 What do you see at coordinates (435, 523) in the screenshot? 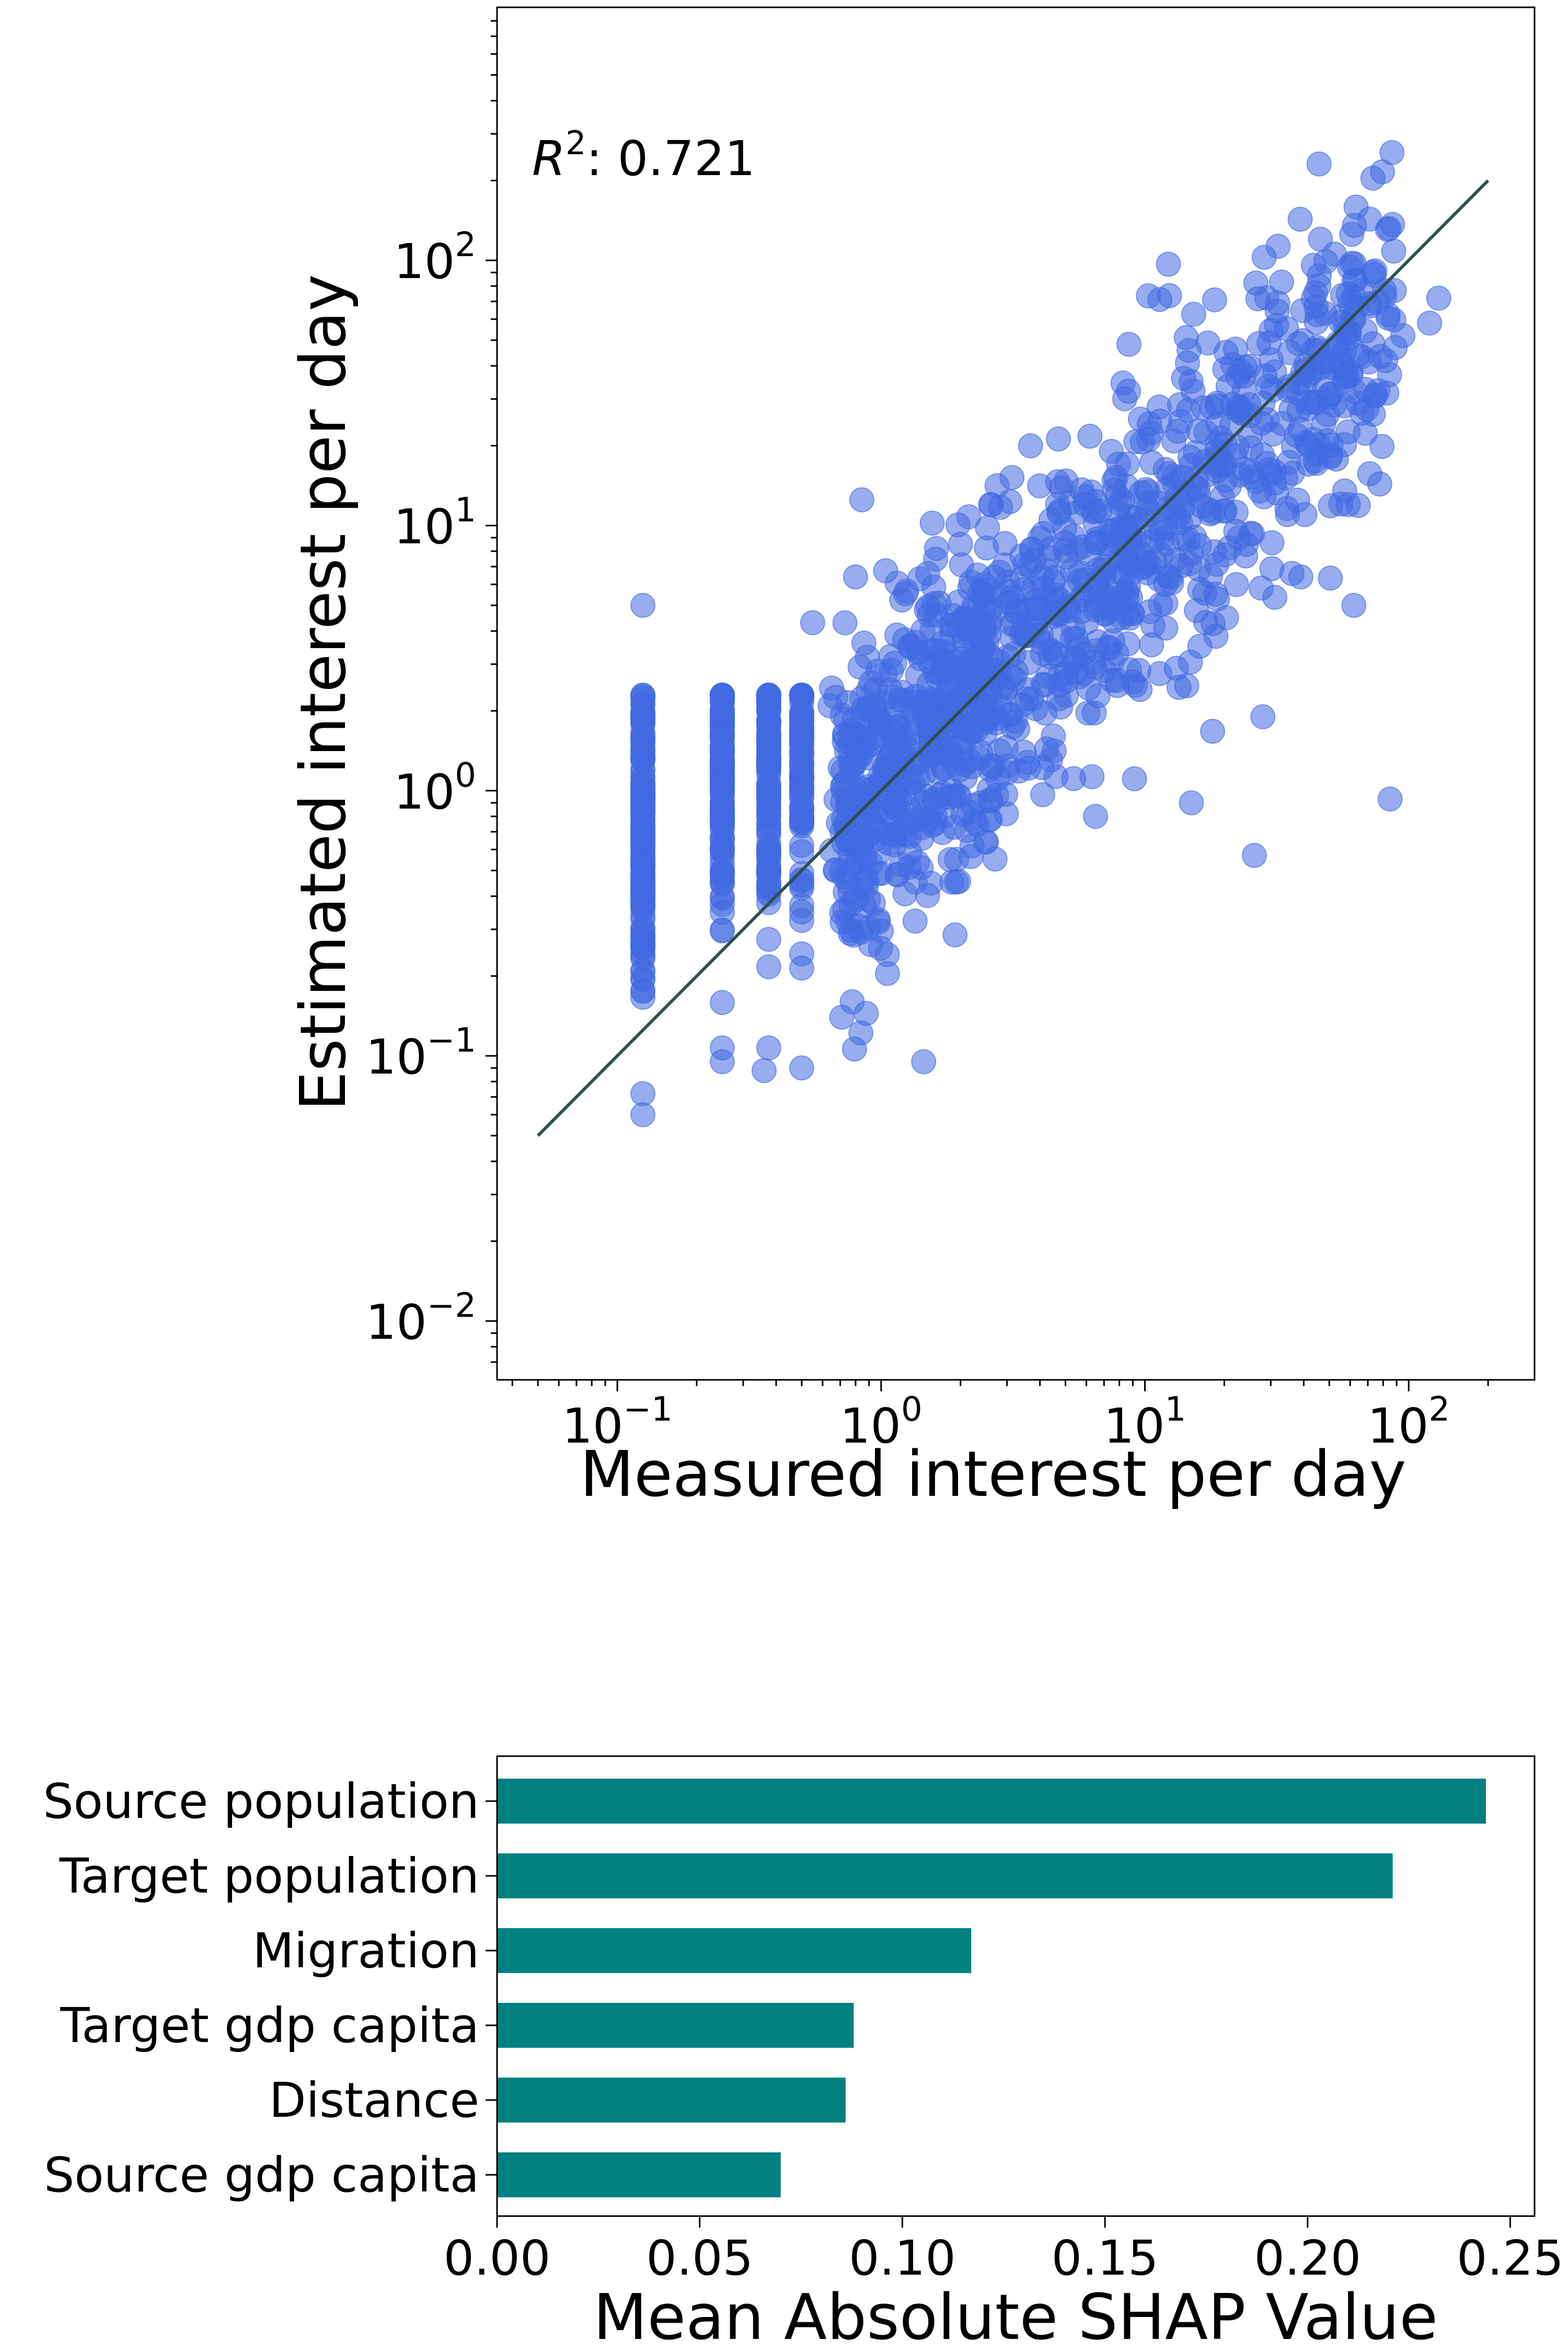
I see `y-tick-label: 10¹` at bounding box center [435, 523].